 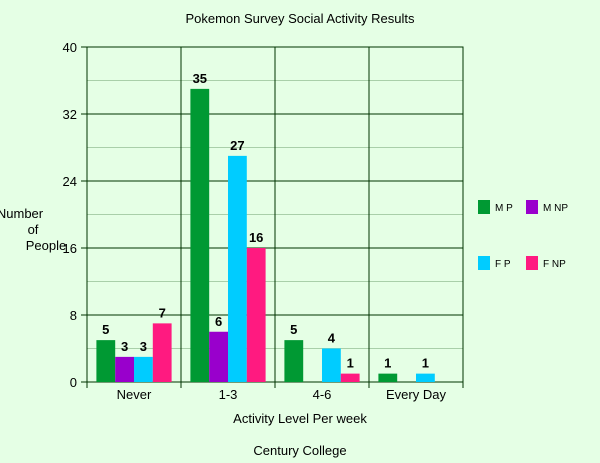 What do you see at coordinates (134, 394) in the screenshot?
I see `x-tick-label: Never` at bounding box center [134, 394].